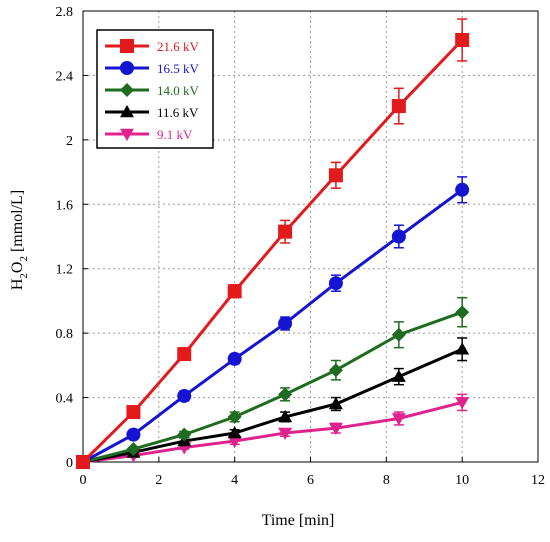  Describe the element at coordinates (65, 399) in the screenshot. I see `y-tick-label: 0.4` at that location.